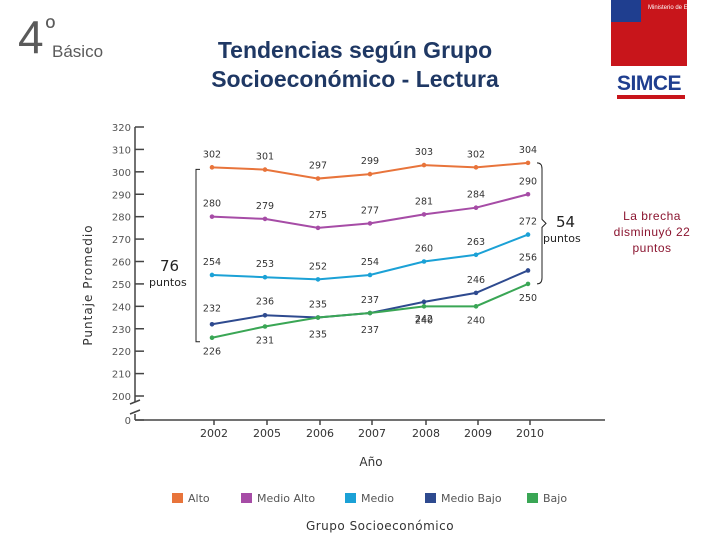 The image size is (720, 540). Describe the element at coordinates (121, 397) in the screenshot. I see `y-tick-label: 200` at that location.